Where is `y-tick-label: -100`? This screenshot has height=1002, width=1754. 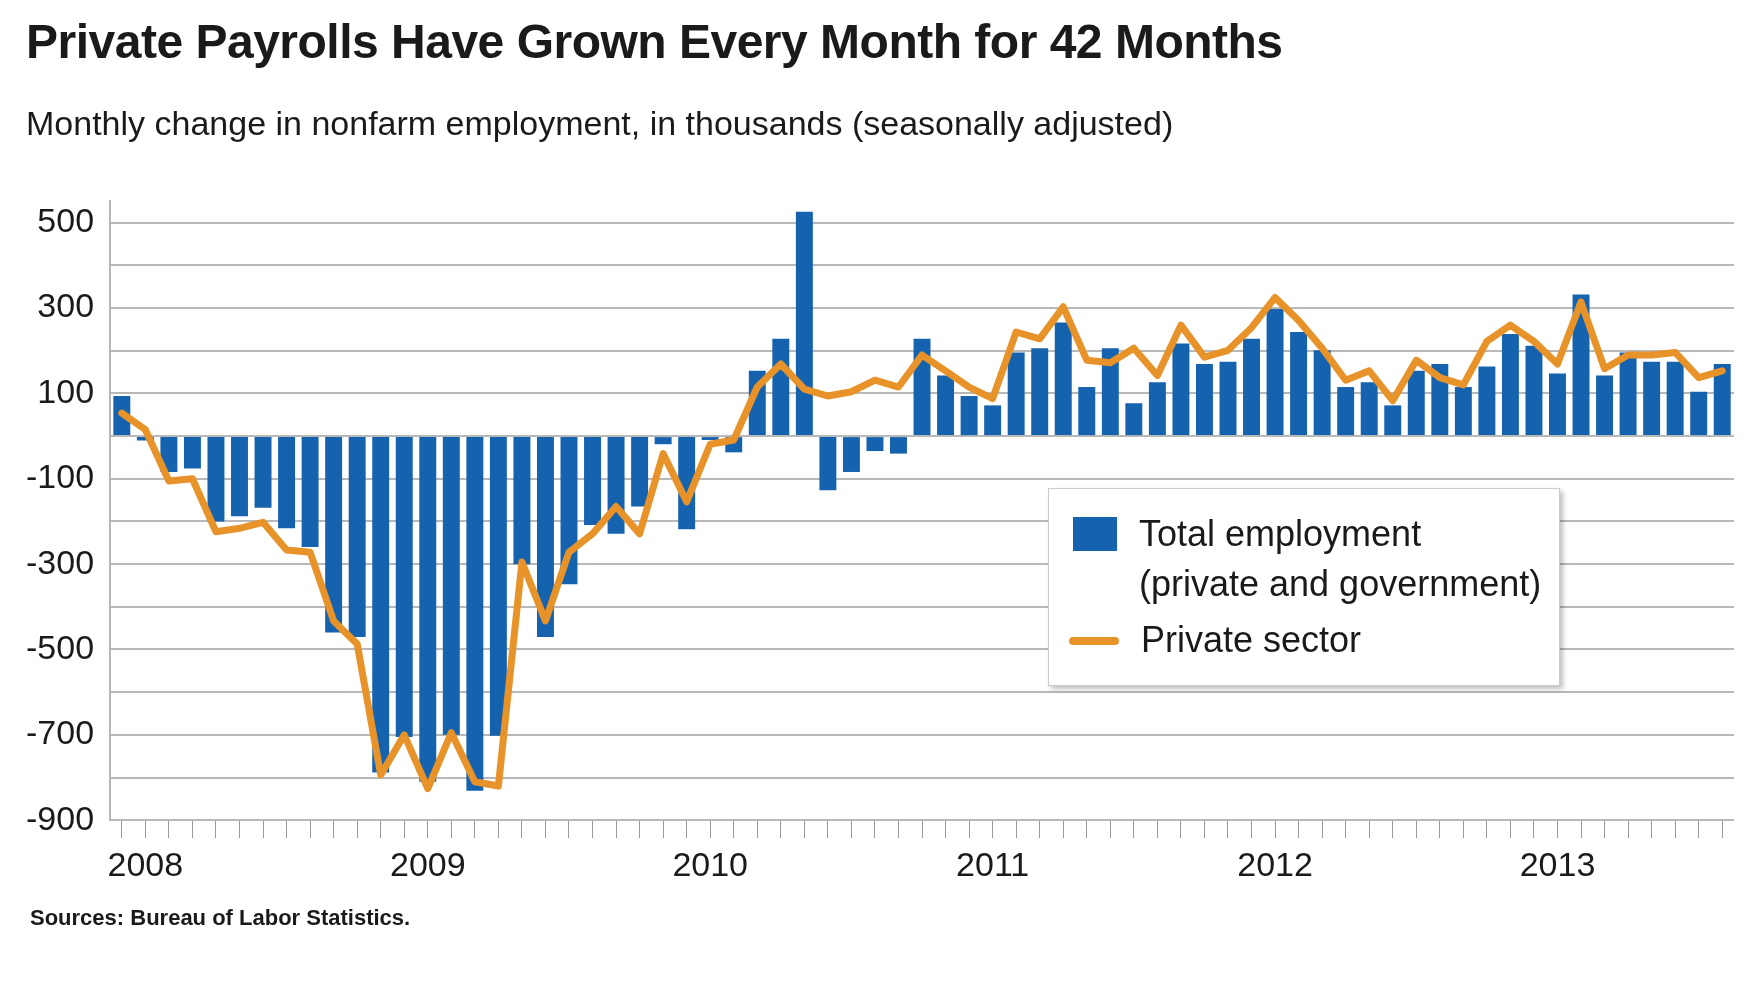
y-tick-label: -100 is located at coordinates (60, 476).